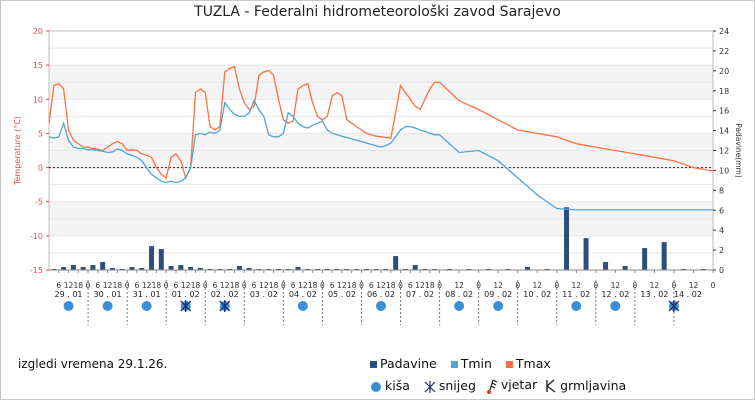 This screenshot has height=400, width=755. I want to click on y-tick-label: -15, so click(36, 270).